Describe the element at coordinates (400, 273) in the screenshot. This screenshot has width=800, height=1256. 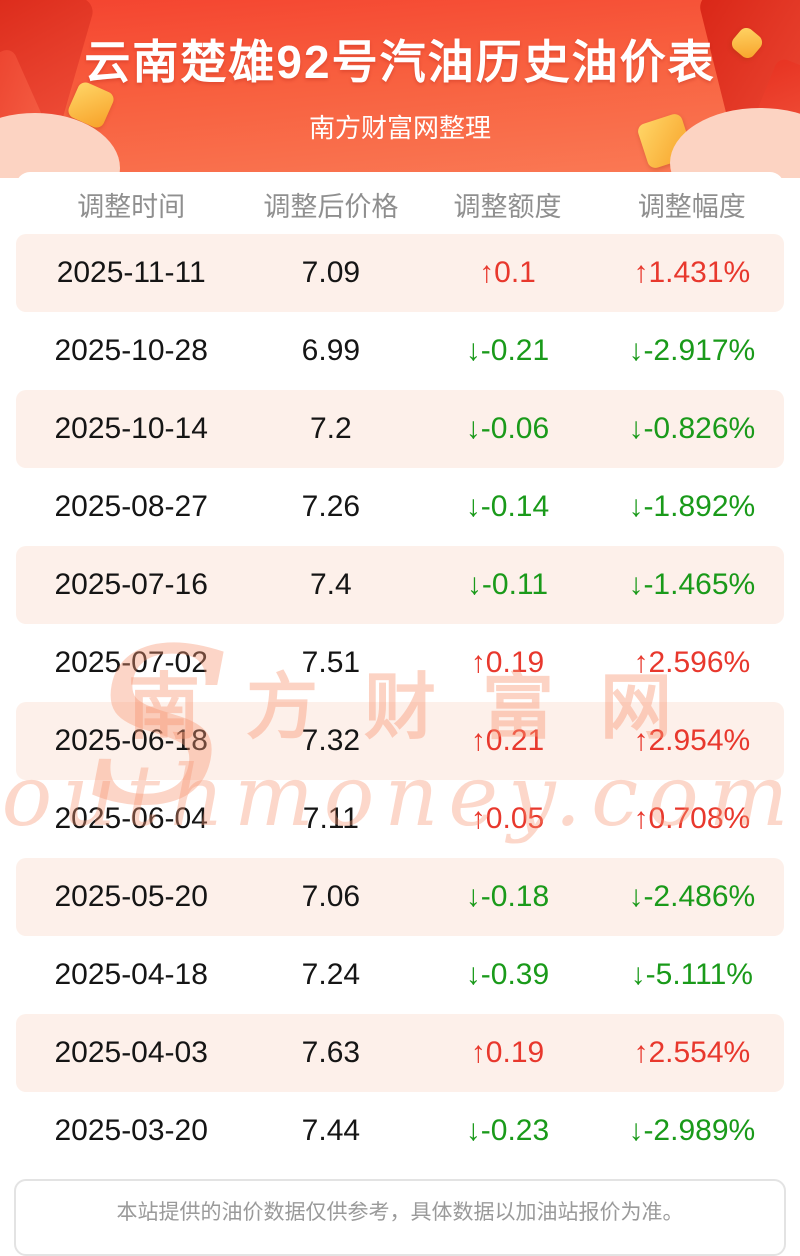
I see `table-row: 2025-11-11 7.09 ↑0.1 ↑1.431%` at that location.